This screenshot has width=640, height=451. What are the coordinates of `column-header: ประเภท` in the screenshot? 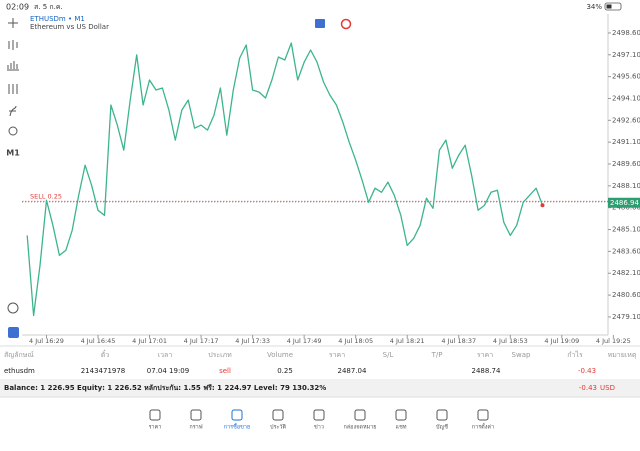 It's located at (220, 355).